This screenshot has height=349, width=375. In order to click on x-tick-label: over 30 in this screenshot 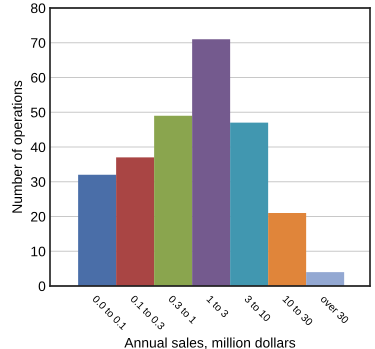, I will do `click(335, 309)`.